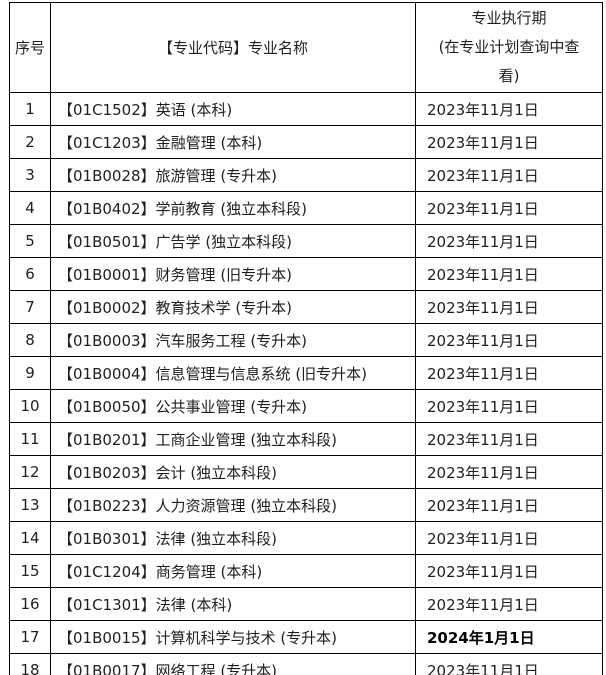  I want to click on major-name: 【01B0501】广告学 (独立本科段), so click(233, 241).